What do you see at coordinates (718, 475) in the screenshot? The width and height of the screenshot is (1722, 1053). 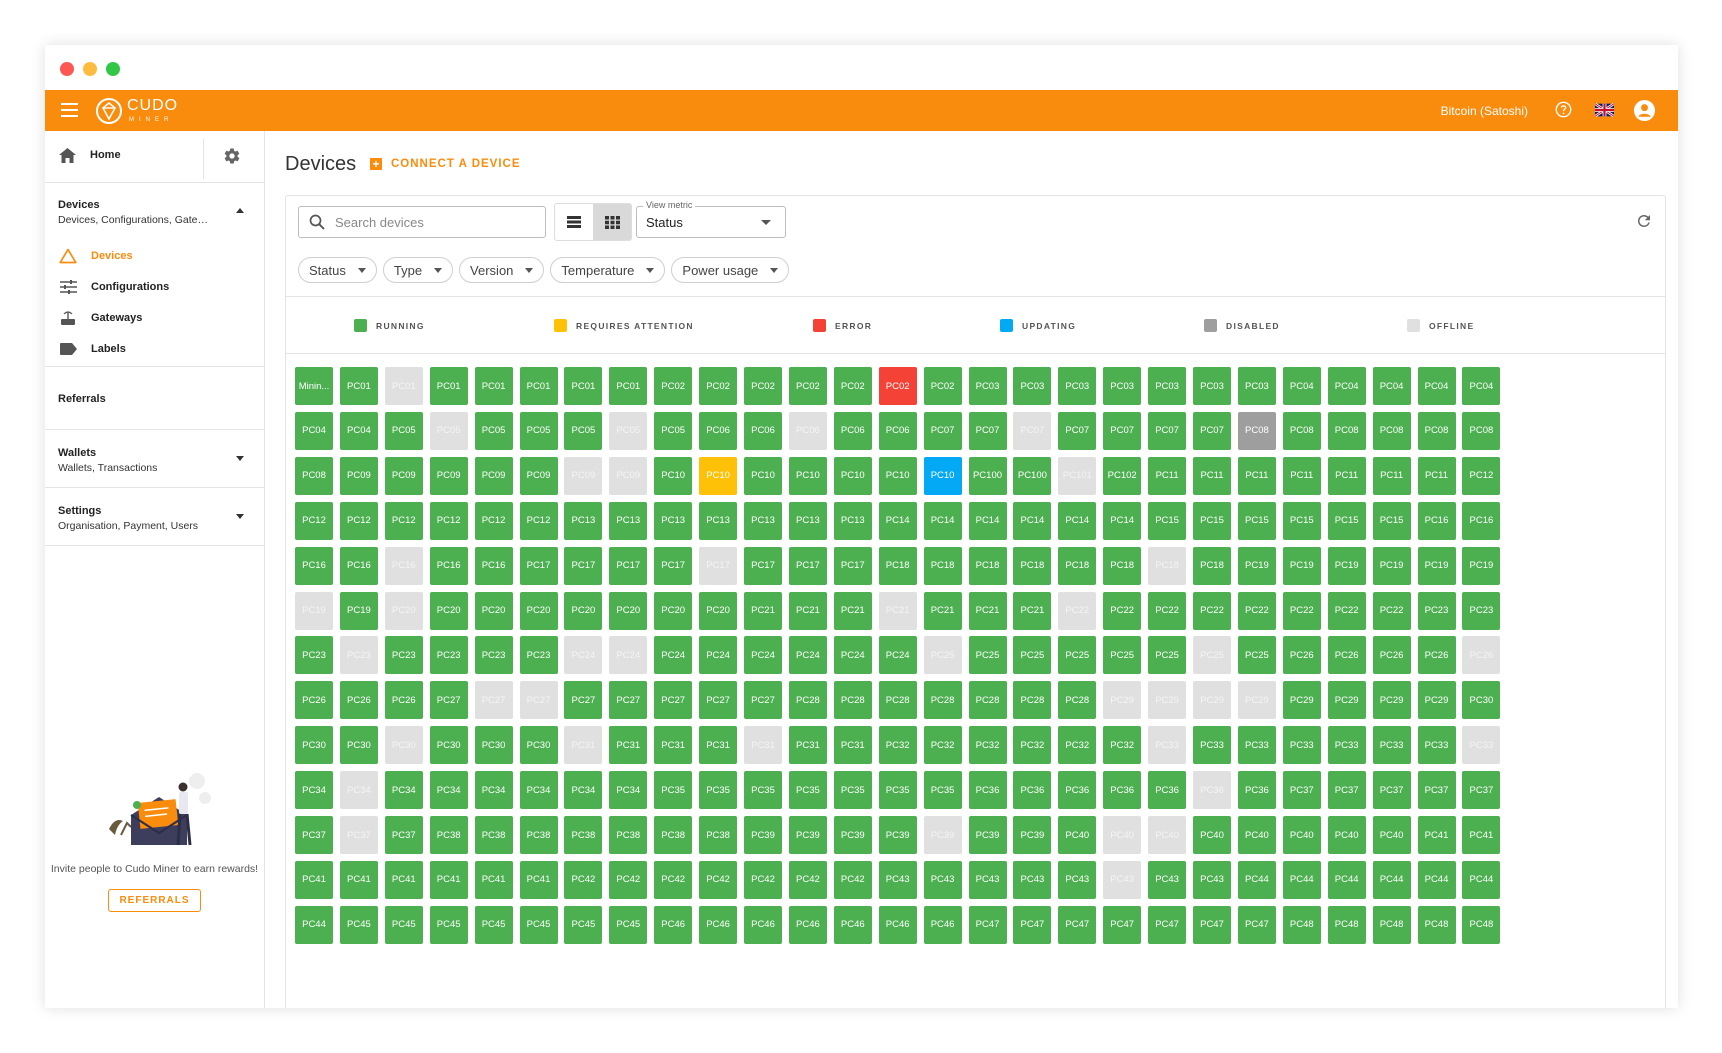 I see `device-tile: PC10` at bounding box center [718, 475].